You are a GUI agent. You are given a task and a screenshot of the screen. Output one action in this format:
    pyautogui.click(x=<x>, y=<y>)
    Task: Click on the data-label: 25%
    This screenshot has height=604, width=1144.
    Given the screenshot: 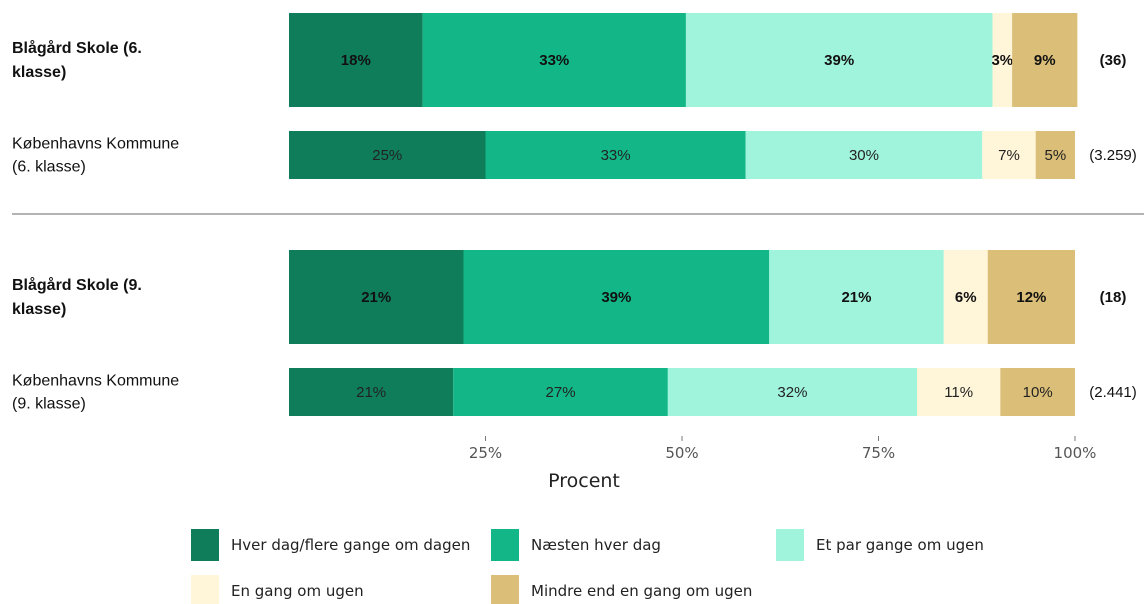 What is the action you would take?
    pyautogui.click(x=387, y=155)
    